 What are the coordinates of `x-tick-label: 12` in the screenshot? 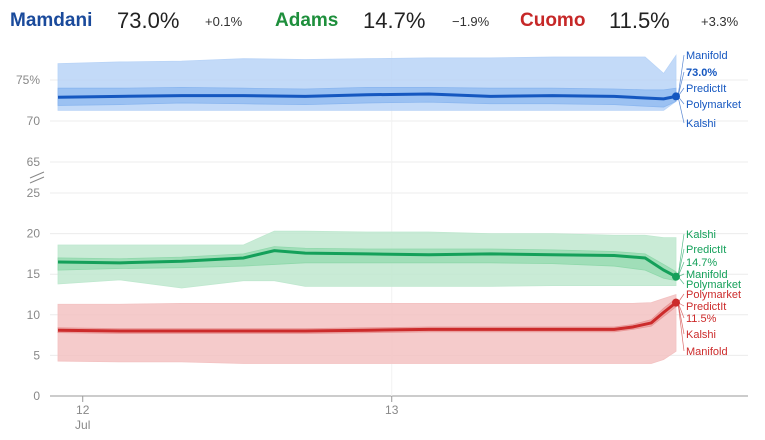 It's located at (83, 410).